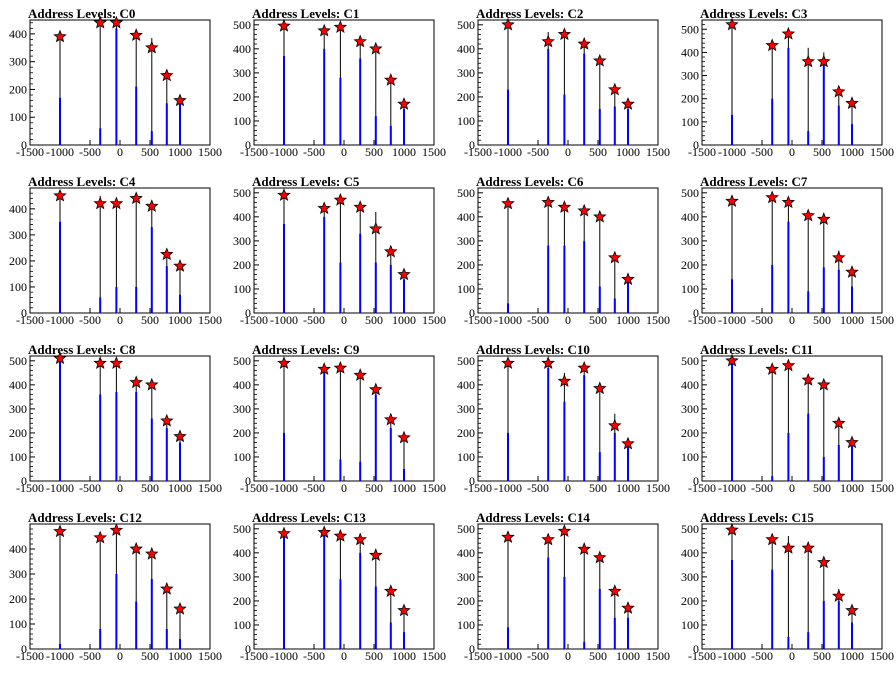 The width and height of the screenshot is (896, 677). I want to click on y-tick-label: 500, so click(18, 361).